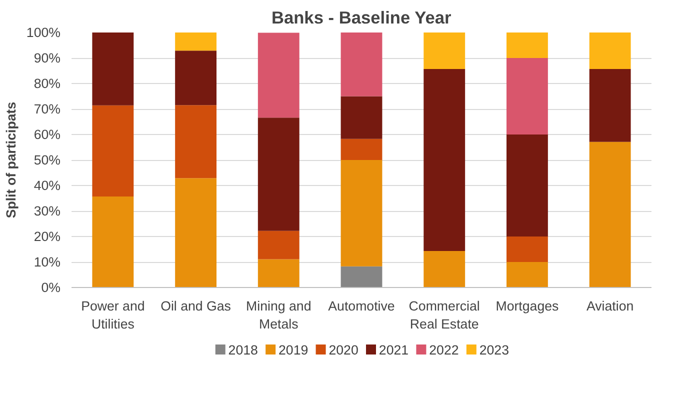 This screenshot has height=410, width=696. I want to click on legend-label: 2018, so click(243, 350).